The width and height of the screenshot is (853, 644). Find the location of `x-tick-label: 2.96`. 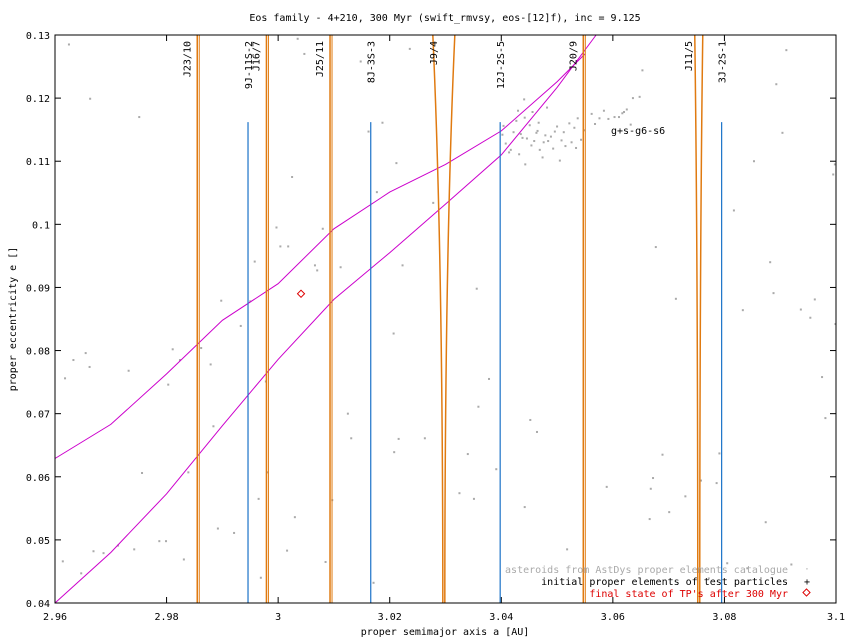

x-tick-label: 2.96 is located at coordinates (55, 617).